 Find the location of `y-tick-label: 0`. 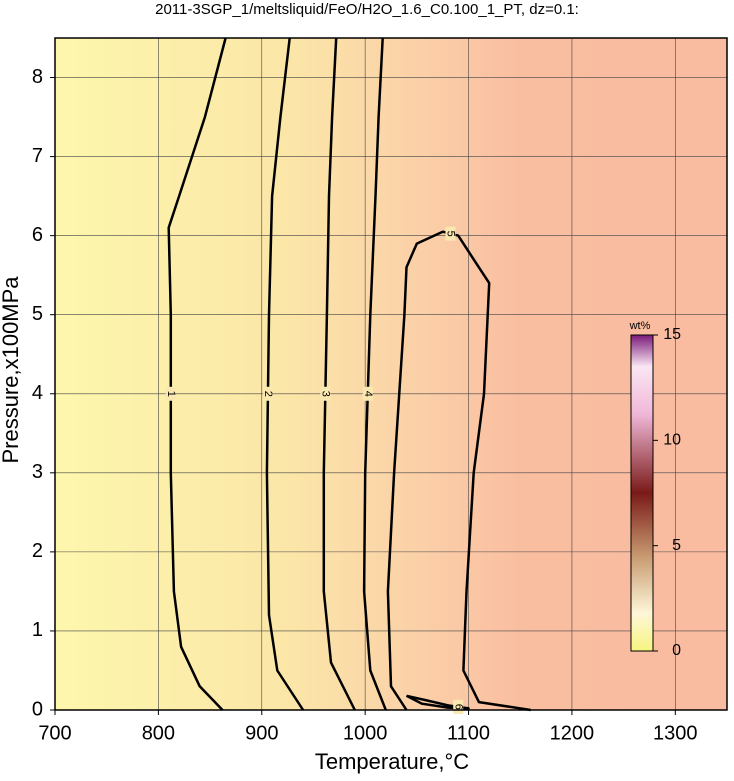

y-tick-label: 0 is located at coordinates (37, 709).